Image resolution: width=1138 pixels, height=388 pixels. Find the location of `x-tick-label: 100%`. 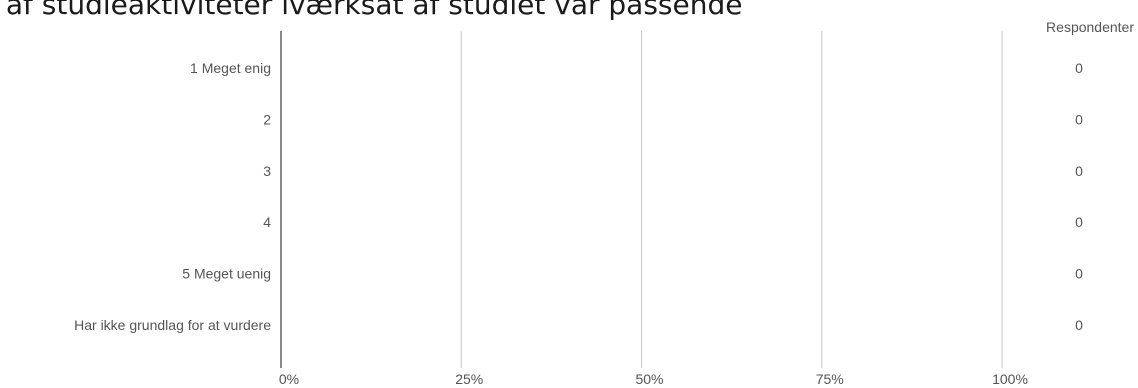

x-tick-label: 100% is located at coordinates (1010, 379).